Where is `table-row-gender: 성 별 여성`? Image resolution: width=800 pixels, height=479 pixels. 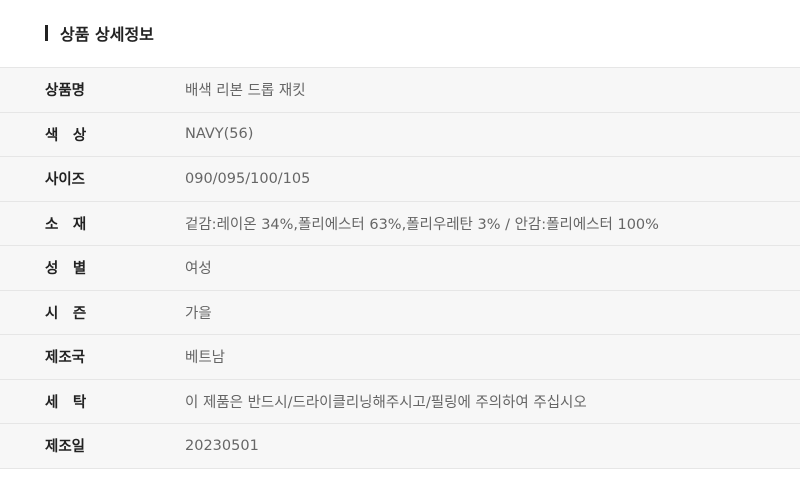 table-row-gender: 성 별 여성 is located at coordinates (400, 268).